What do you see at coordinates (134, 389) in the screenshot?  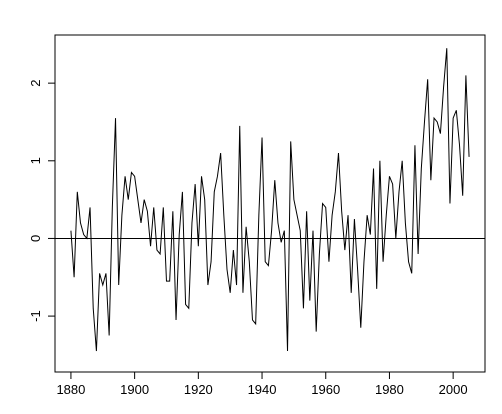 I see `x-tick-label: 1900` at bounding box center [134, 389].